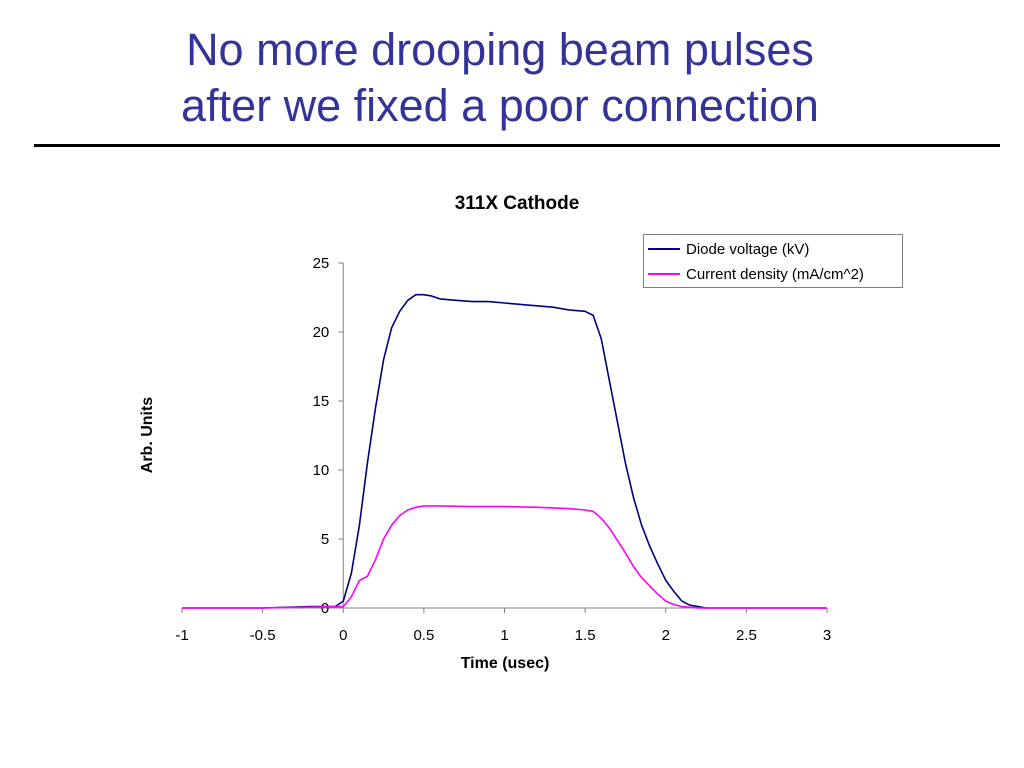  Describe the element at coordinates (343, 635) in the screenshot. I see `x-tick-label: 0` at that location.